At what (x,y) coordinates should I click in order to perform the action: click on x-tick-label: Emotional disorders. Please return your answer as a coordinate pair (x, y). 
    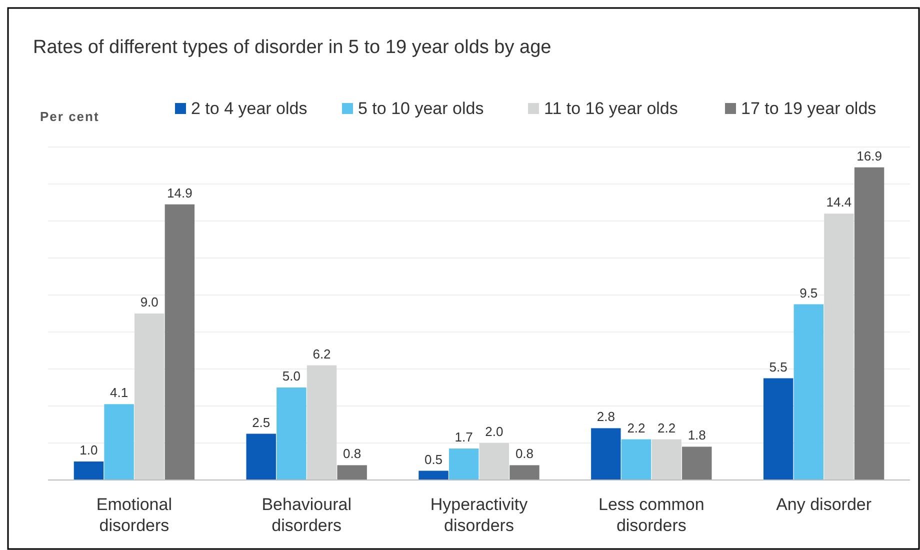
    Looking at the image, I should click on (134, 515).